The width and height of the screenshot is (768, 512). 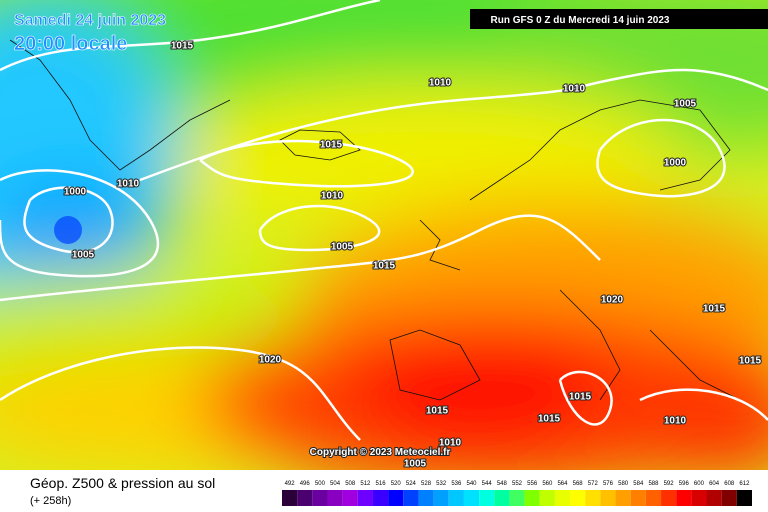 I want to click on scale-label: 544, so click(x=487, y=484).